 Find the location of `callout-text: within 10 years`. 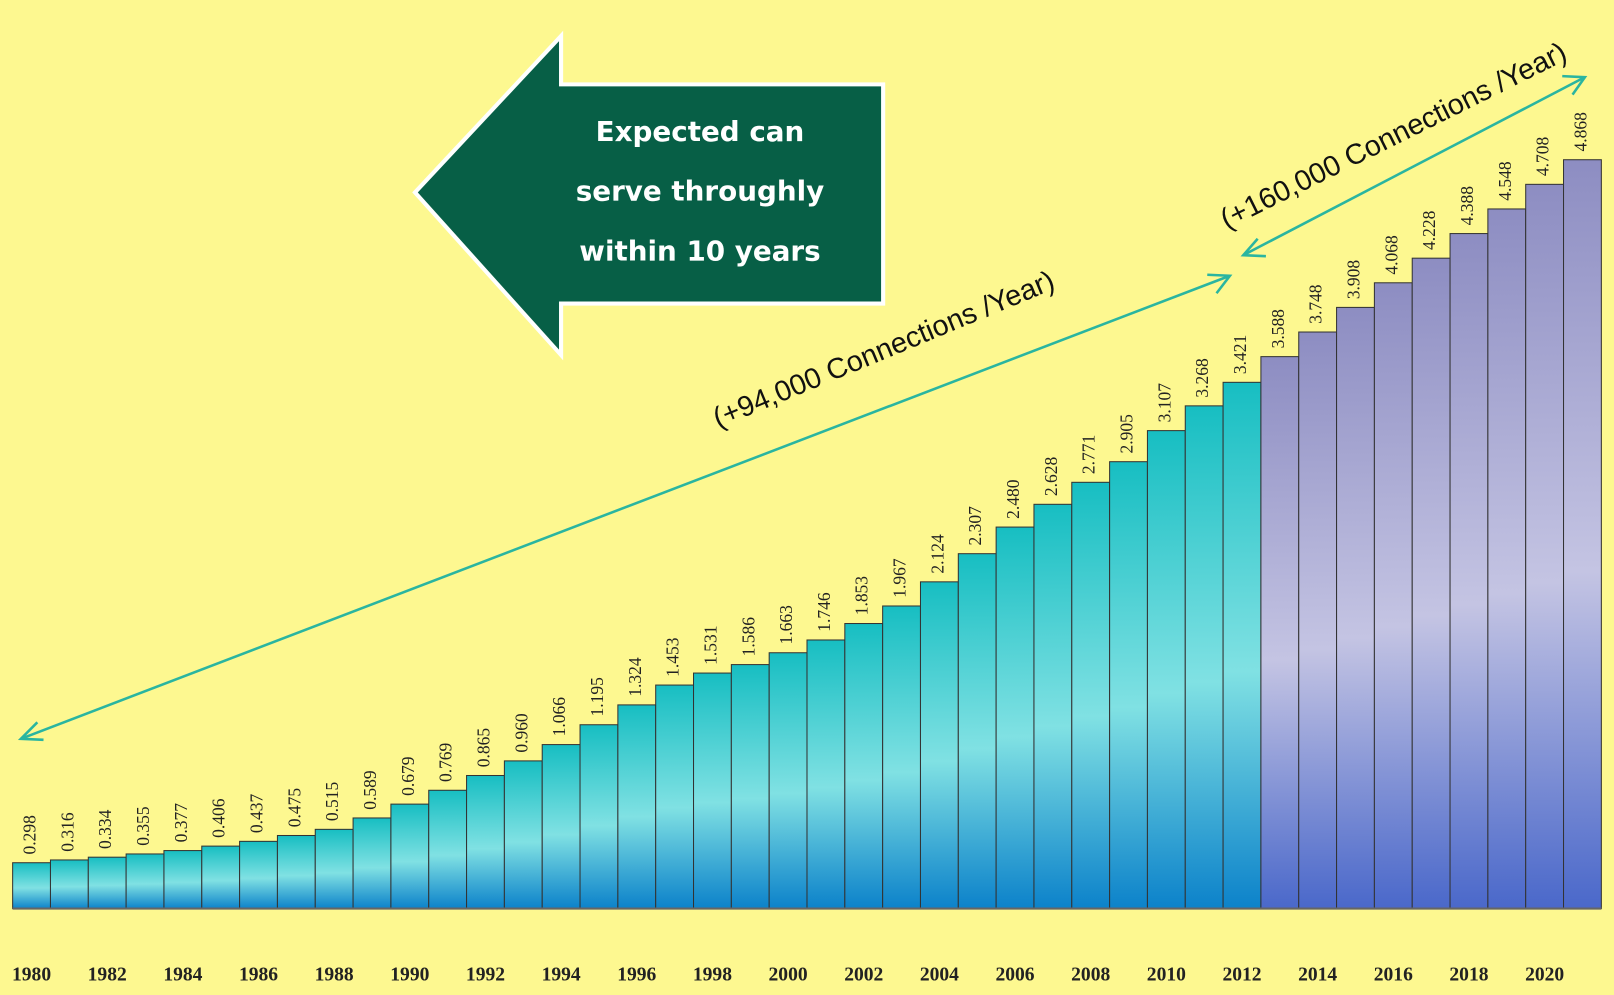

callout-text: within 10 years is located at coordinates (699, 250).